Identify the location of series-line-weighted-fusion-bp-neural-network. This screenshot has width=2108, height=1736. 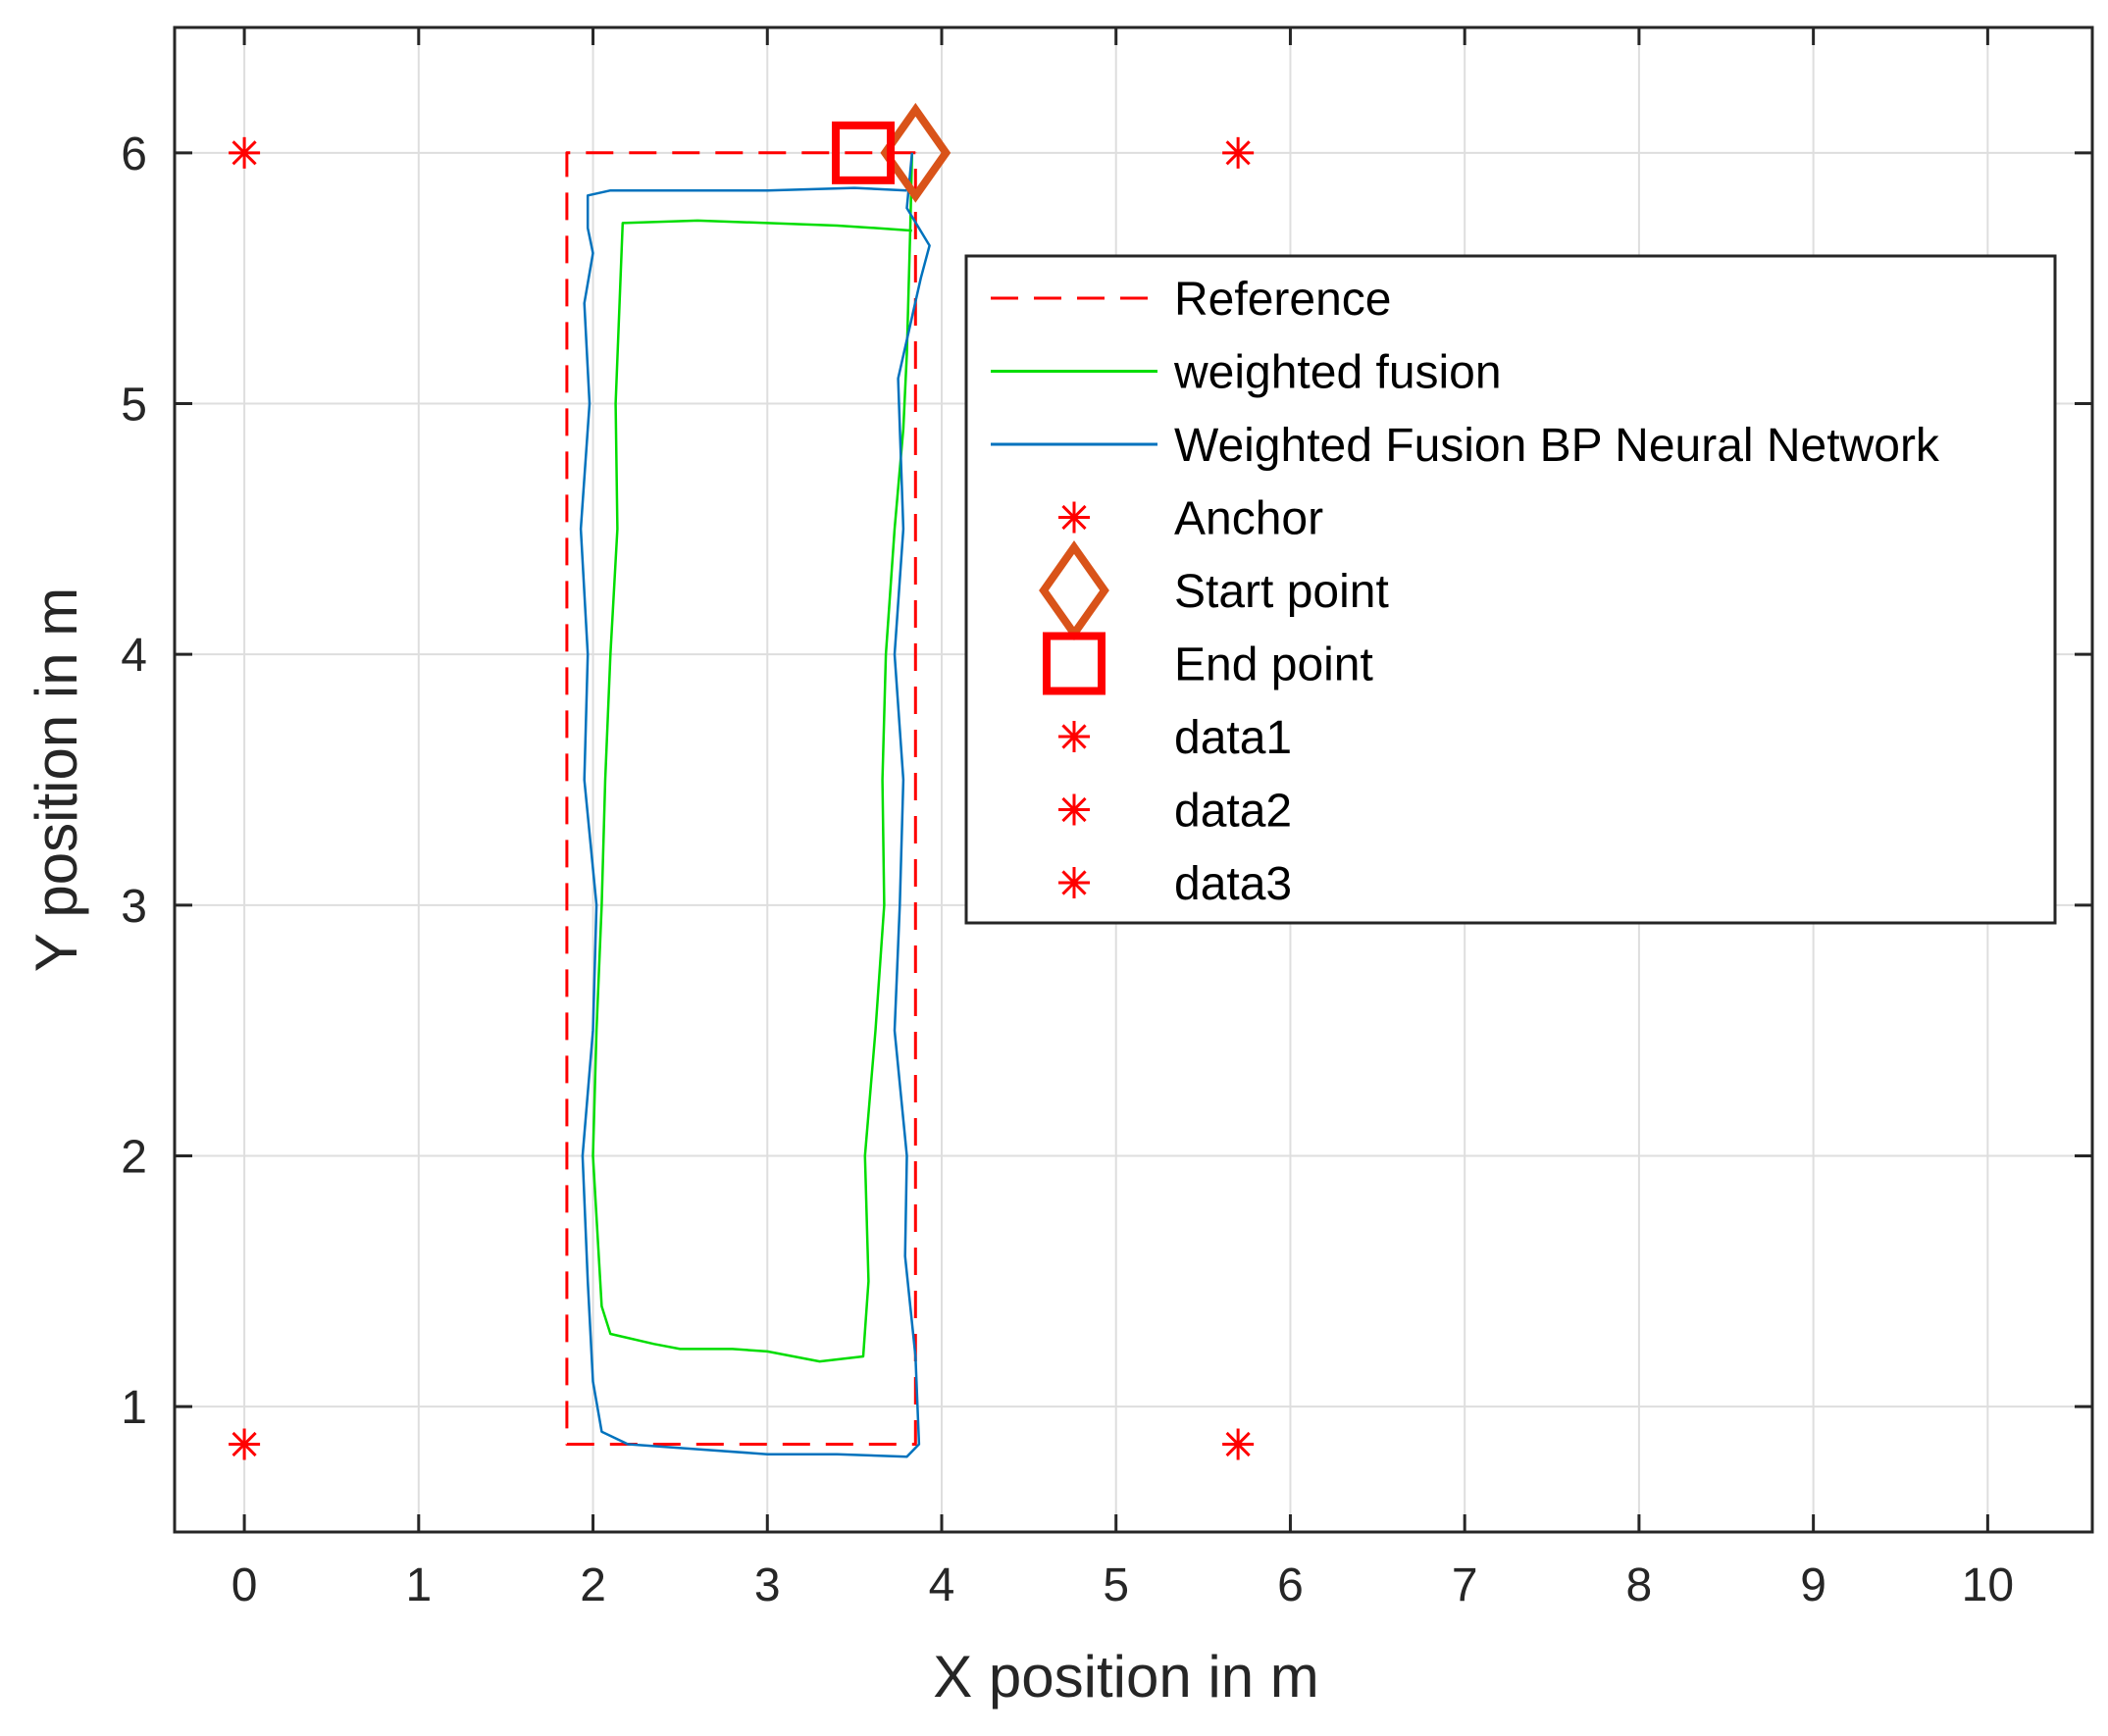
(755, 805).